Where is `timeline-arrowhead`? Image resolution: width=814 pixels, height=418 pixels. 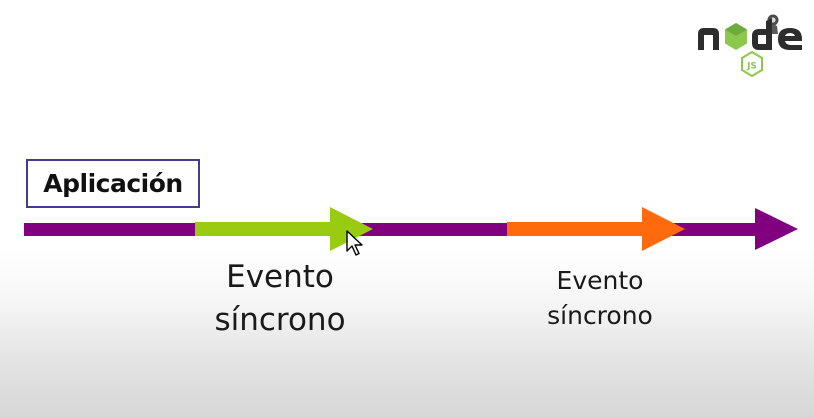
timeline-arrowhead is located at coordinates (776, 229).